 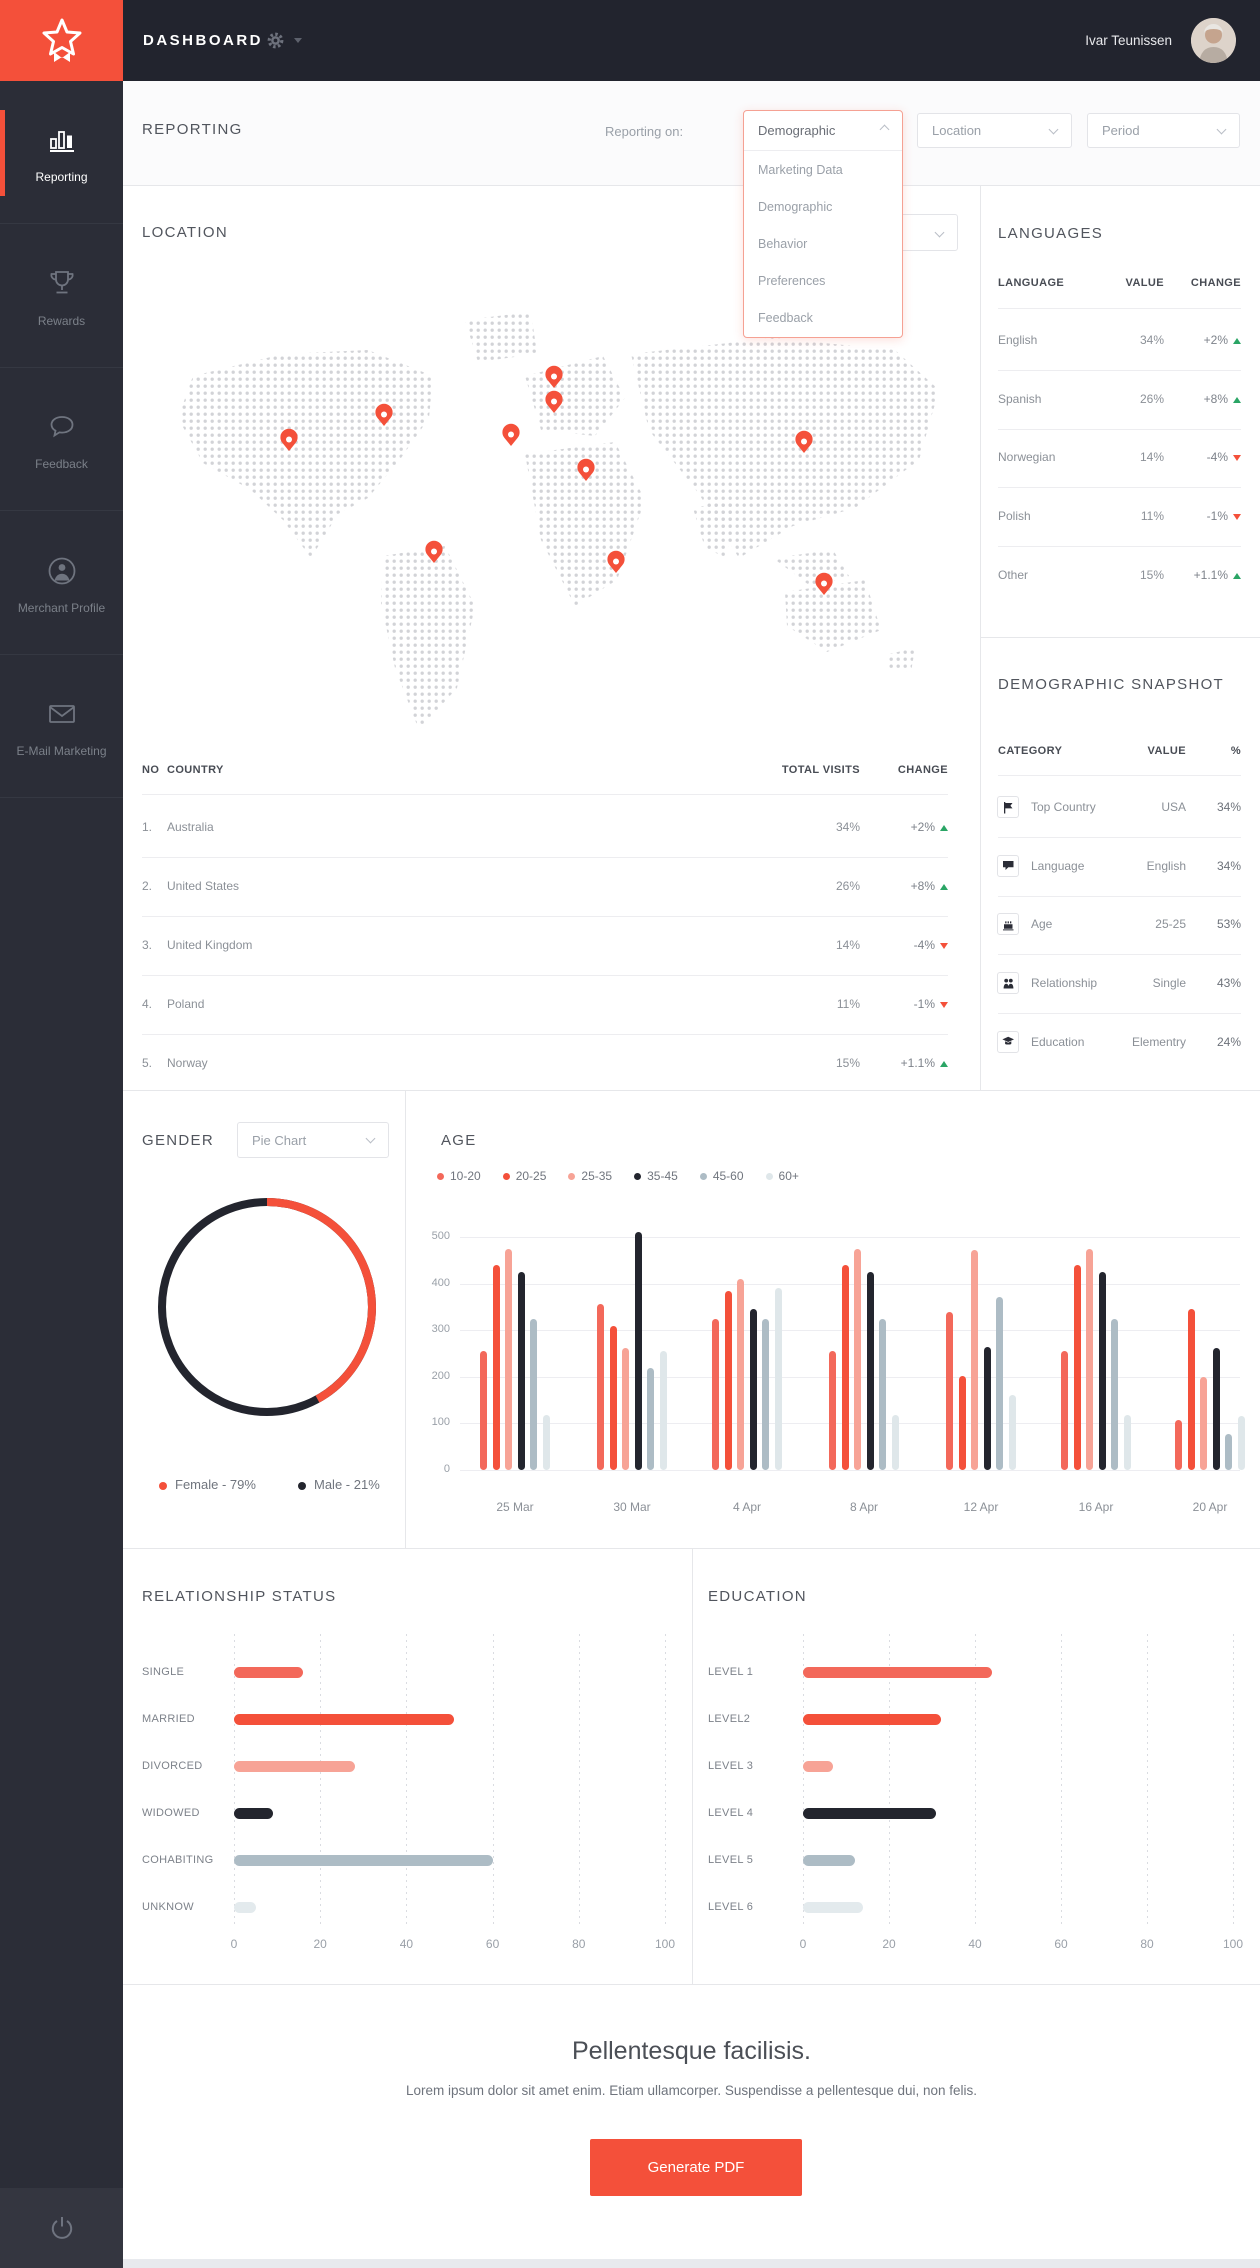 What do you see at coordinates (61, 439) in the screenshot?
I see `sidebar-item-feedback: Feedback` at bounding box center [61, 439].